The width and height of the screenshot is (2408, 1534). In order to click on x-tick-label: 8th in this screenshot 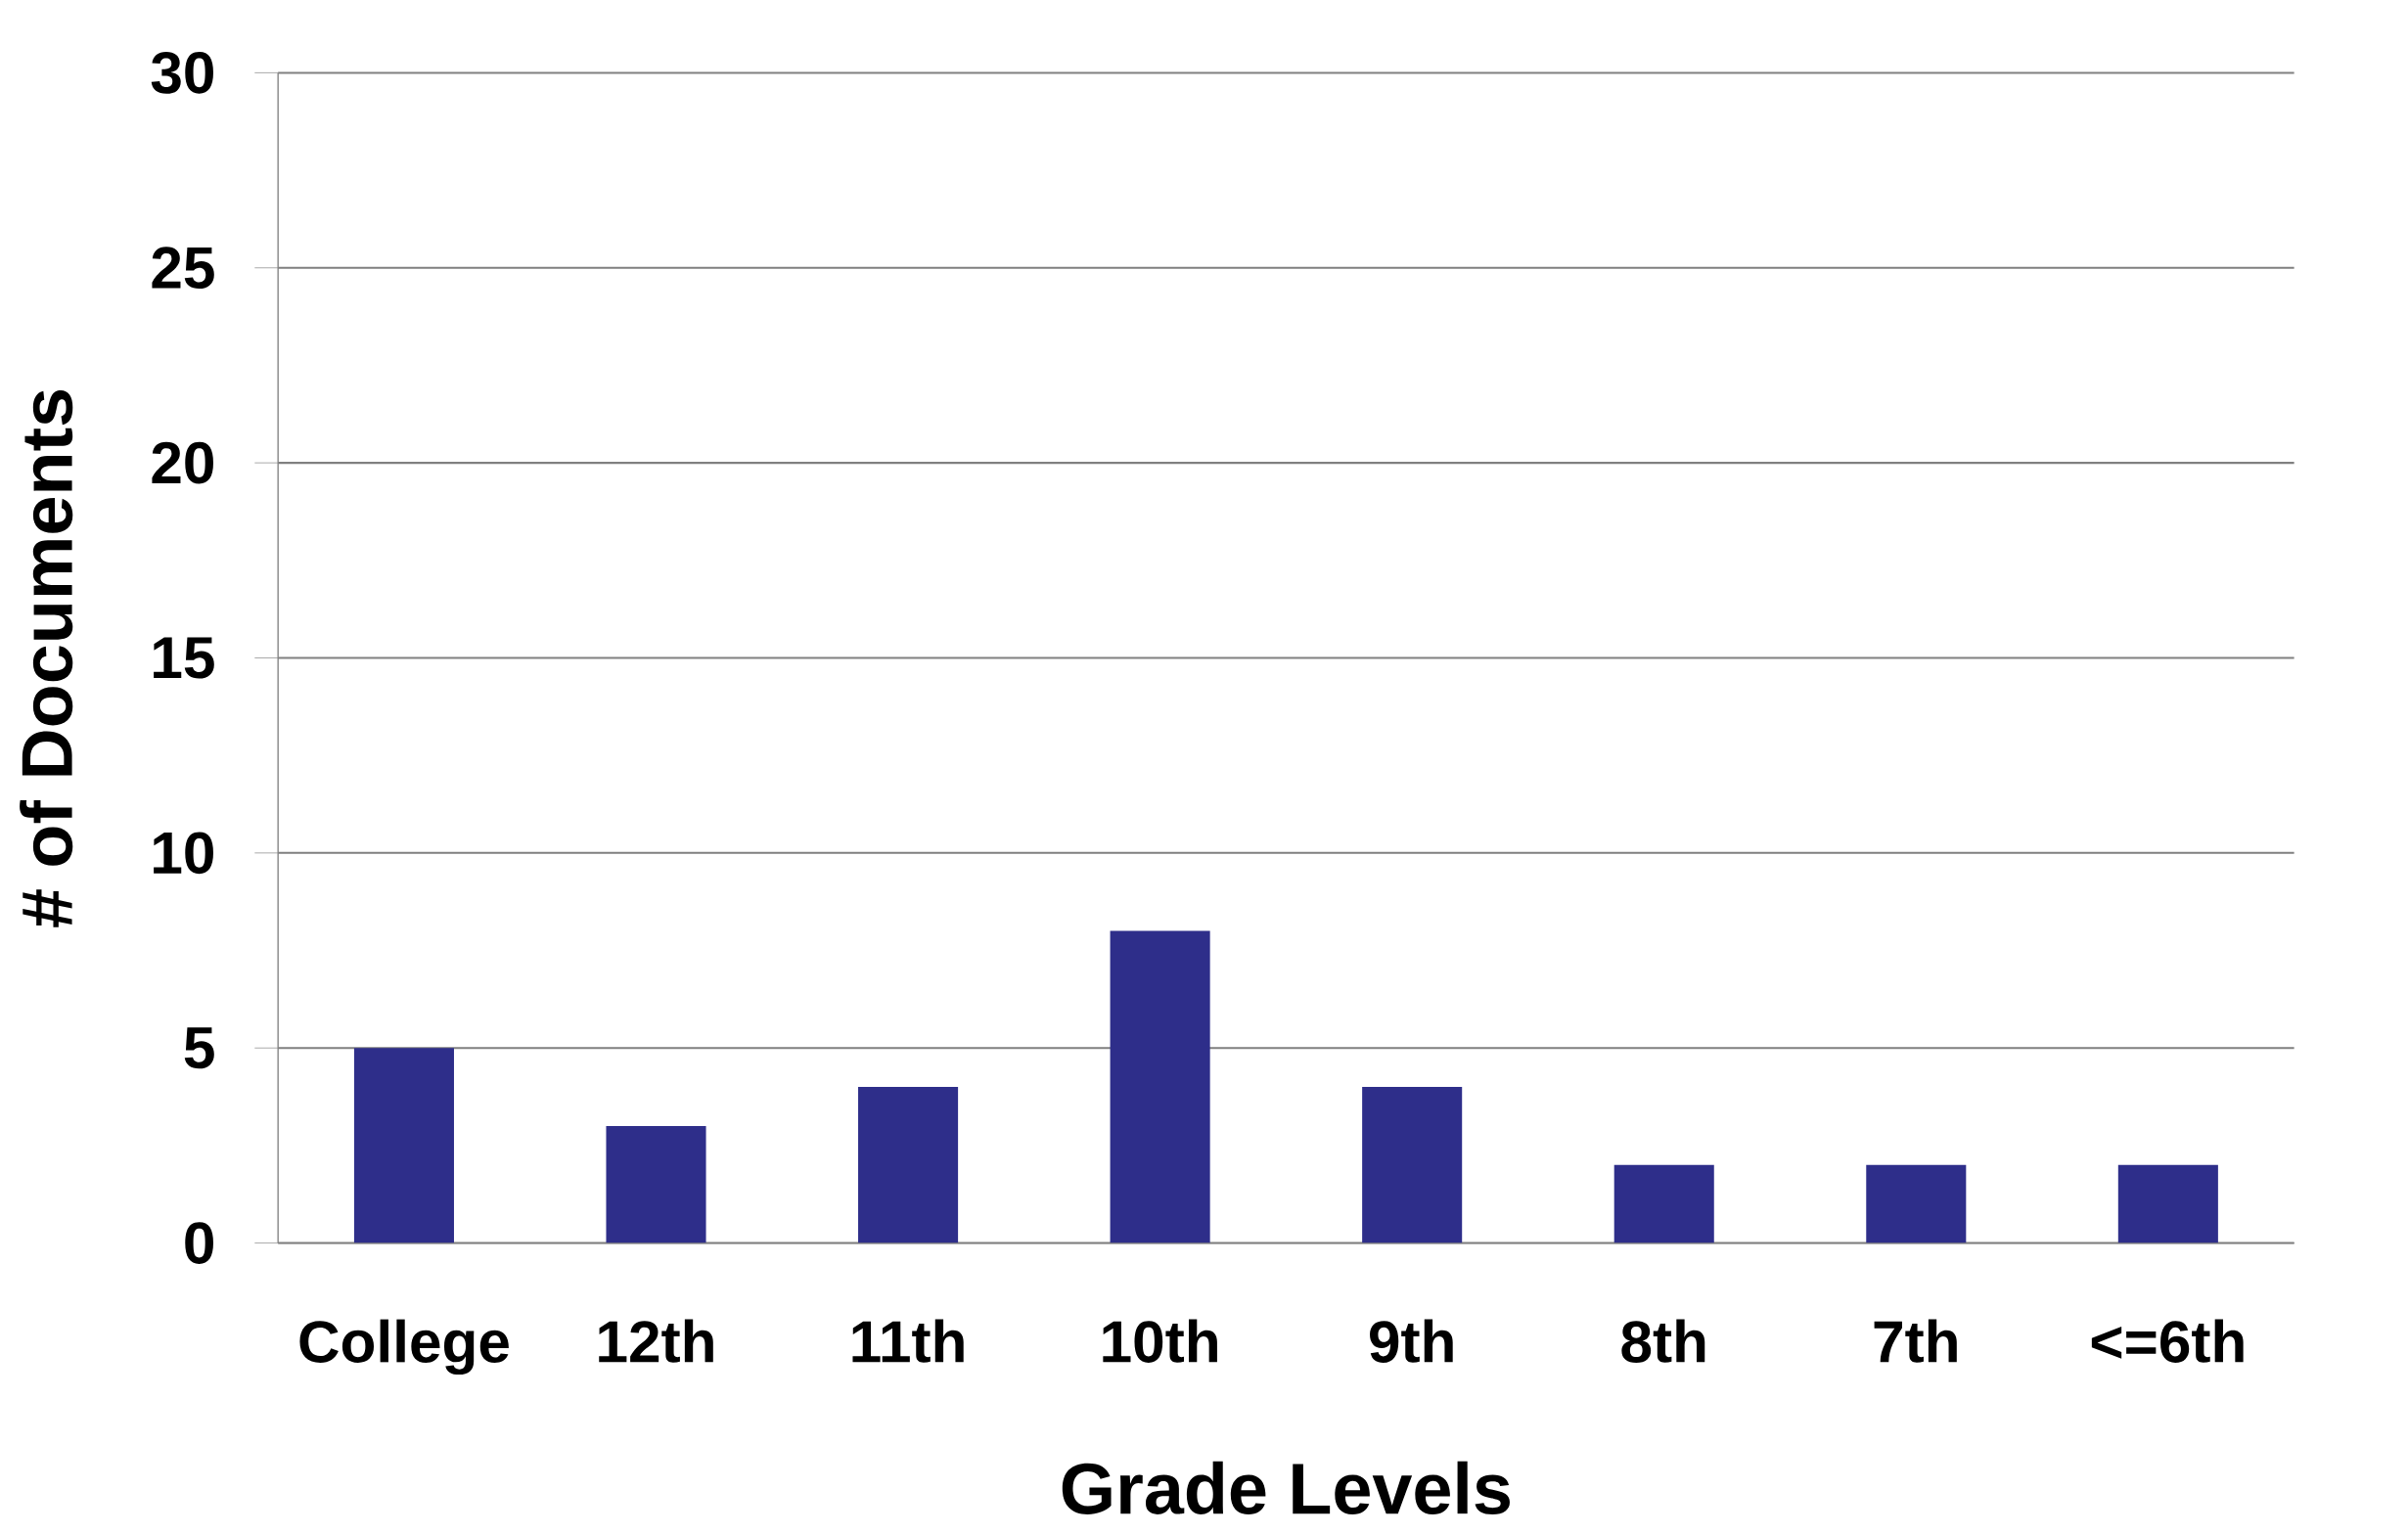, I will do `click(1663, 1341)`.